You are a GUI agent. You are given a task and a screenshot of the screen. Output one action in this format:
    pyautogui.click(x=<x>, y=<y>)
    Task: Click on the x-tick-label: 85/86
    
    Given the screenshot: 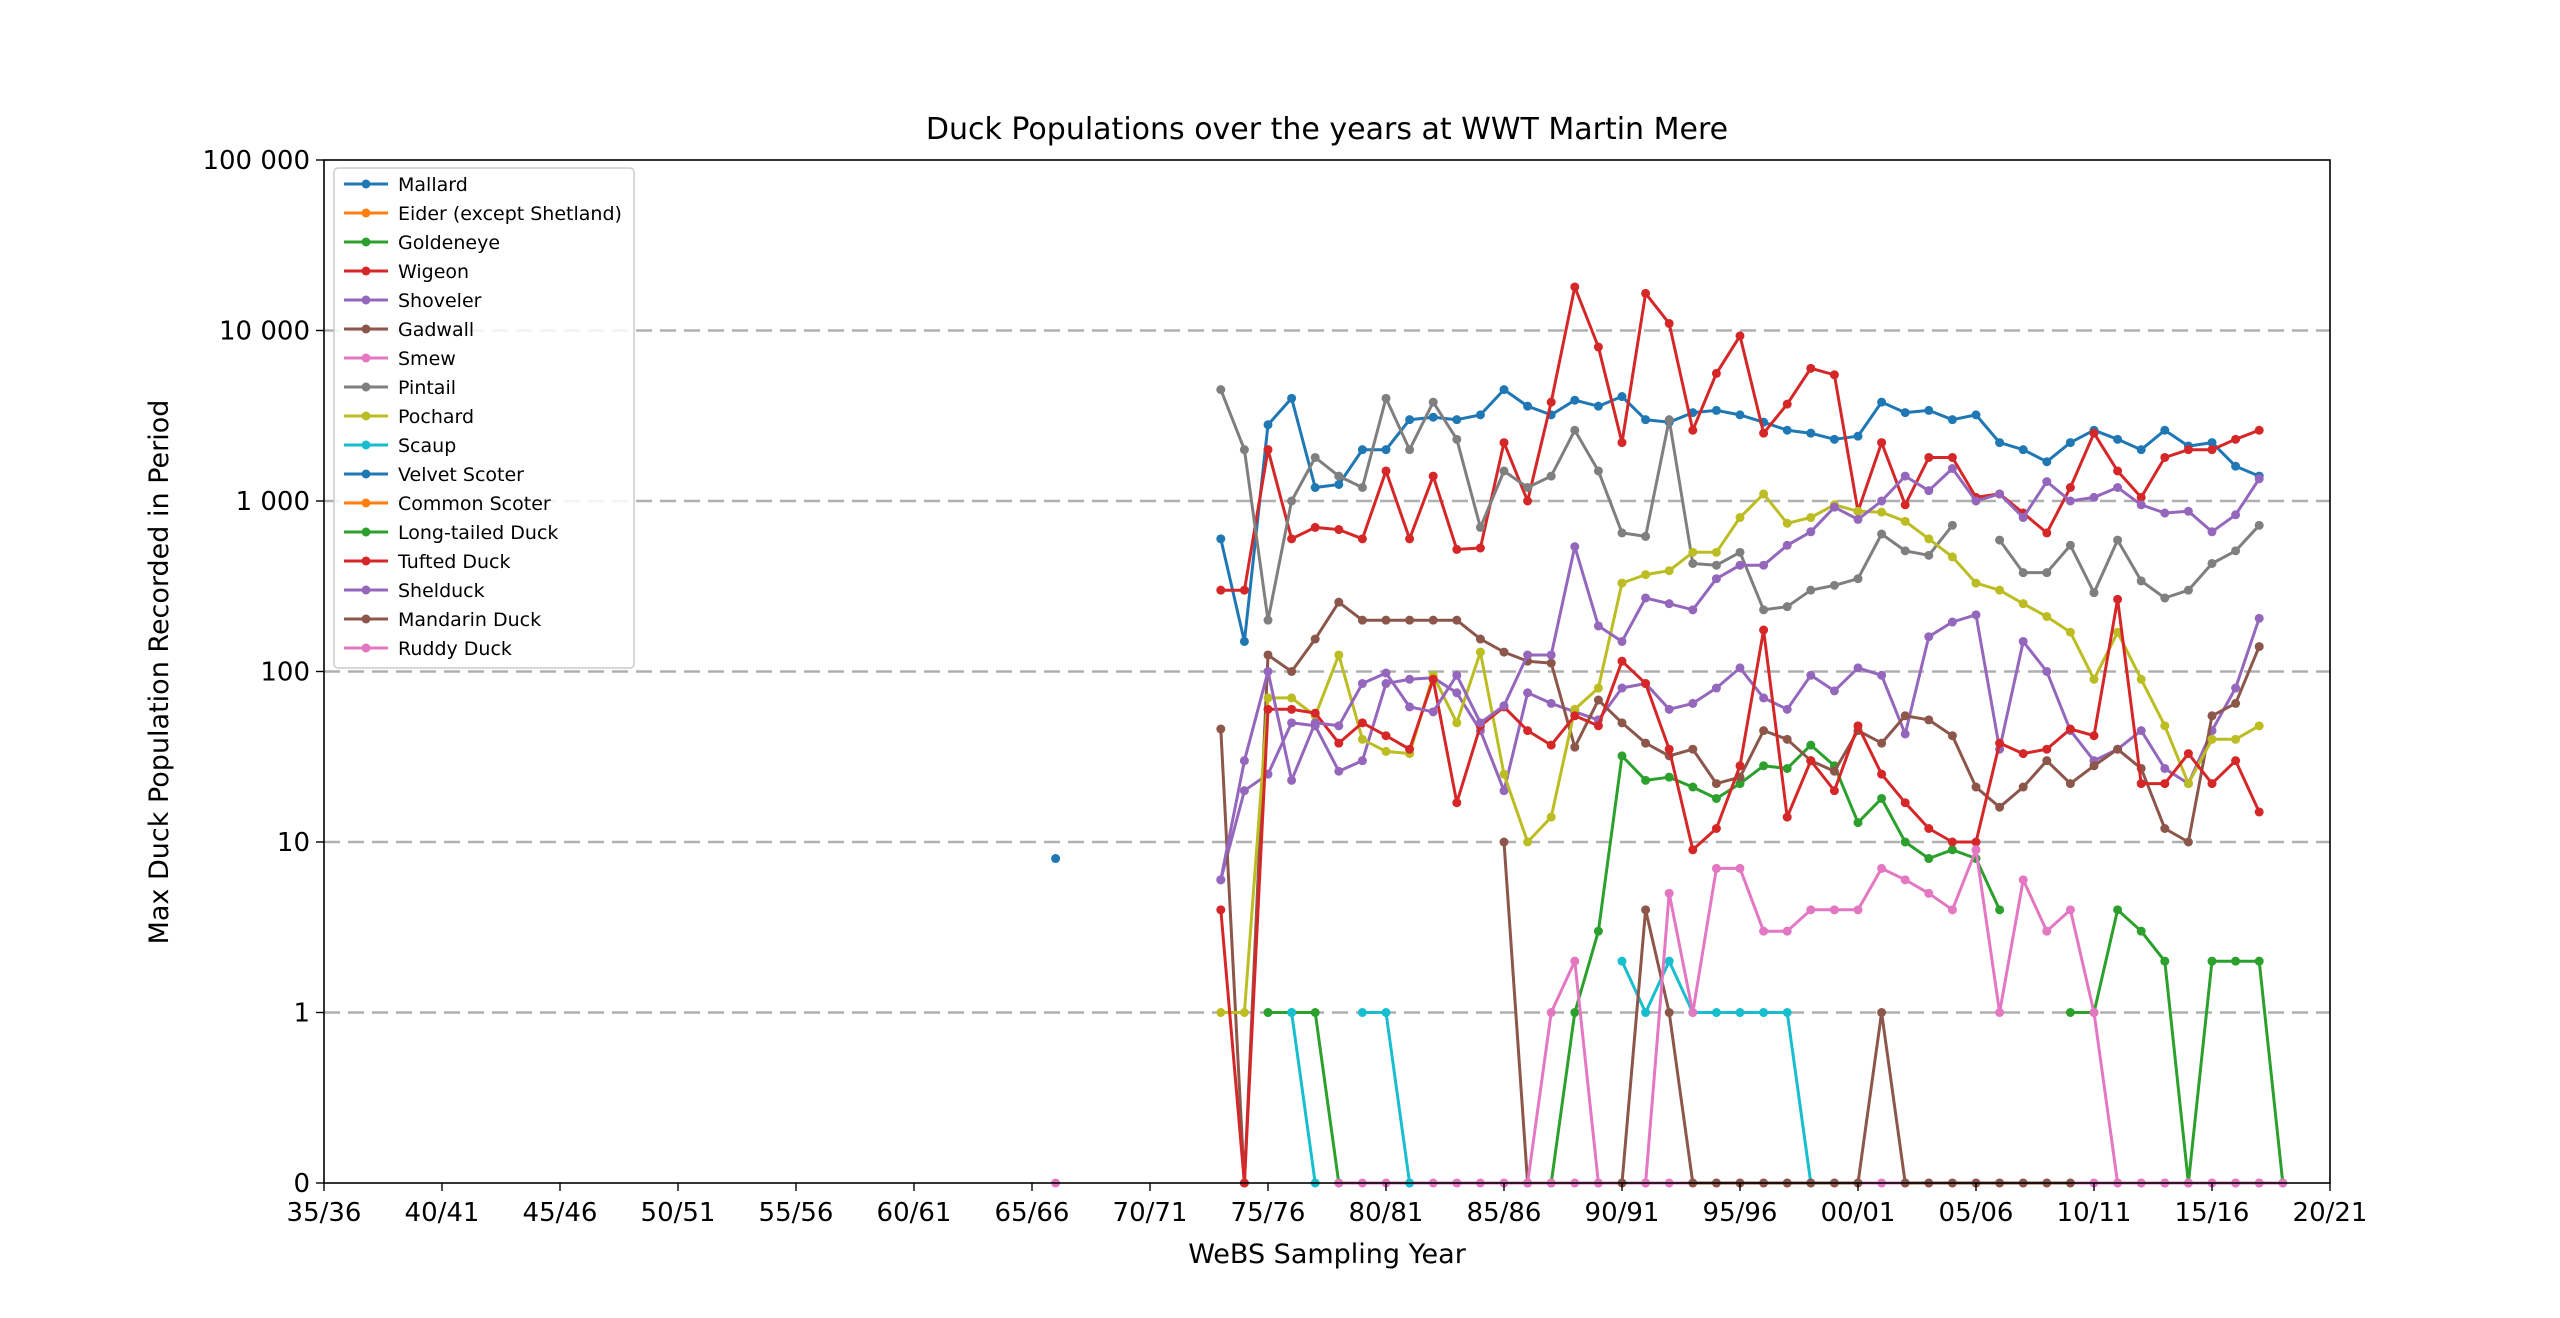 What is the action you would take?
    pyautogui.click(x=1504, y=1213)
    